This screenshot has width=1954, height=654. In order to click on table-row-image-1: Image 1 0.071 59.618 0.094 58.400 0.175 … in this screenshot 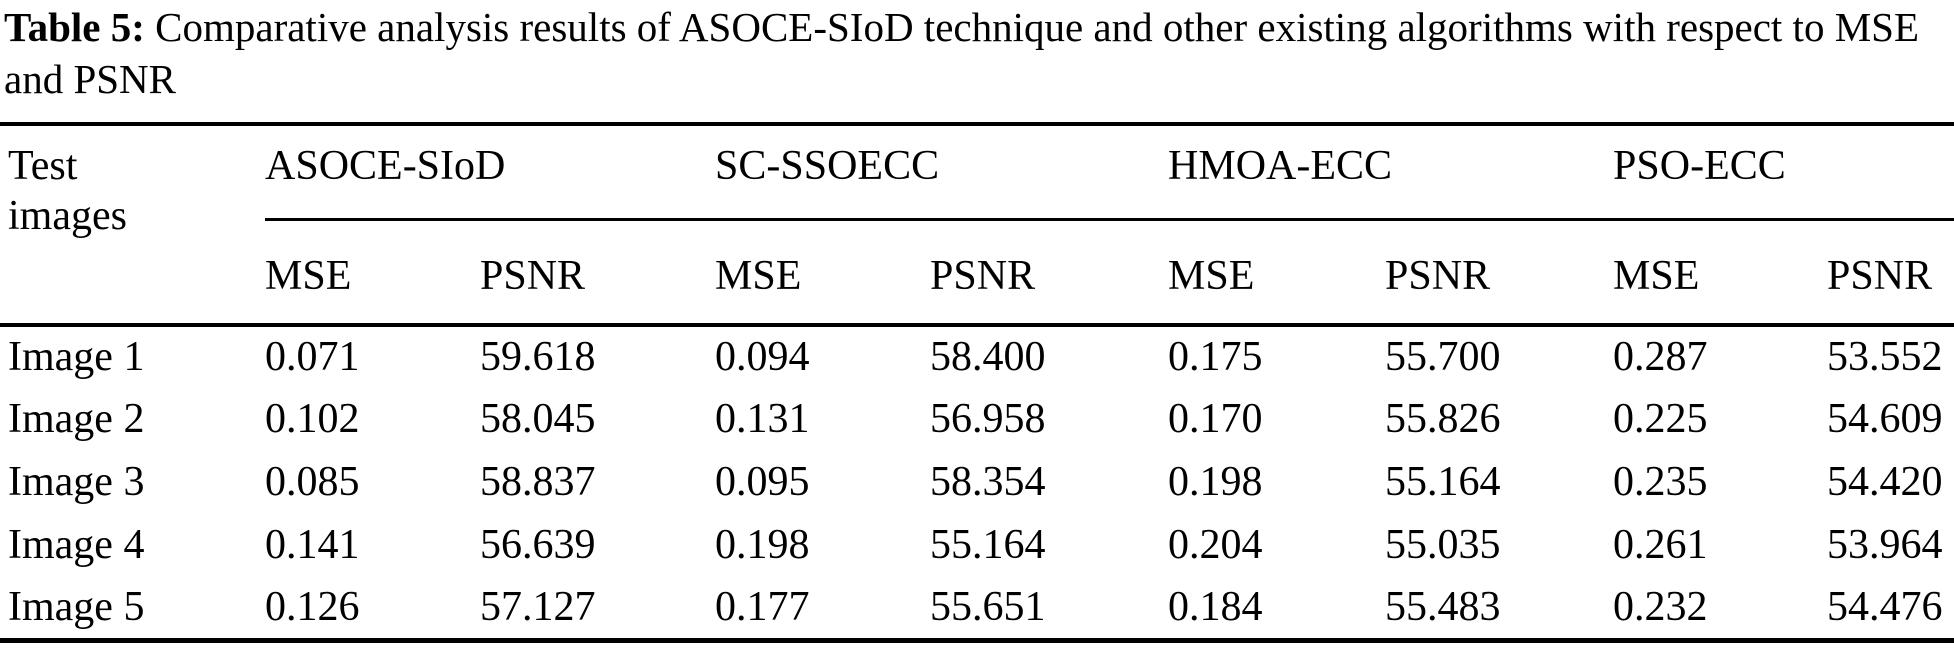, I will do `click(977, 356)`.